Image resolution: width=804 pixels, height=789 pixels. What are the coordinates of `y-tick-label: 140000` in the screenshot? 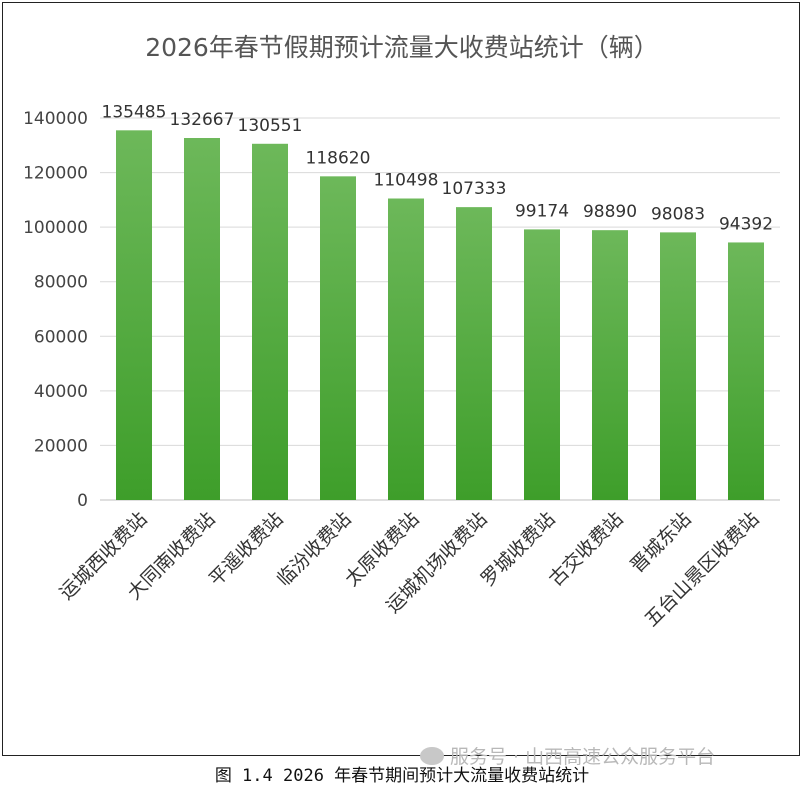 It's located at (55, 119).